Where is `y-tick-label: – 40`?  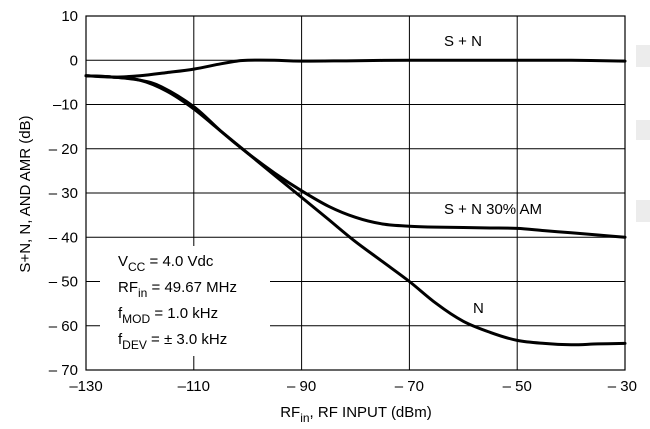
y-tick-label: – 40 is located at coordinates (63, 237).